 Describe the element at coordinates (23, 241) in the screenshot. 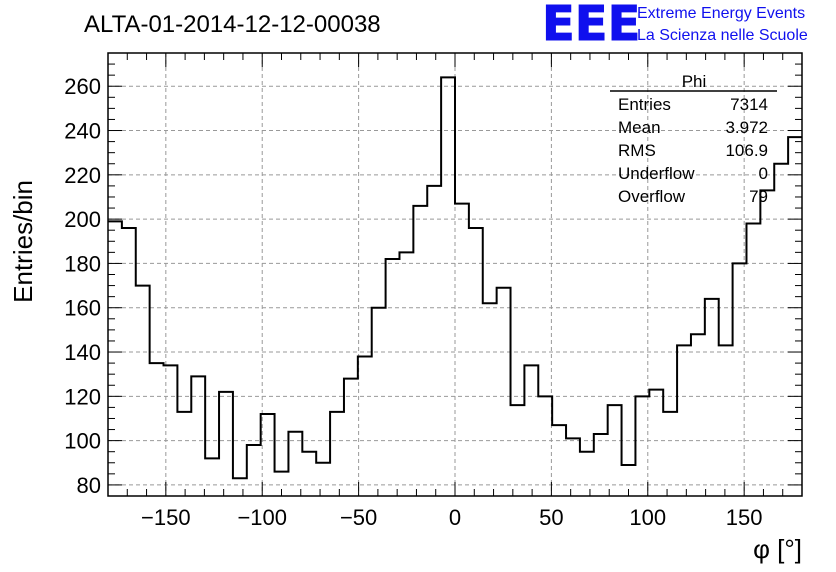

I see `y-axis-label: Entries/bin` at that location.